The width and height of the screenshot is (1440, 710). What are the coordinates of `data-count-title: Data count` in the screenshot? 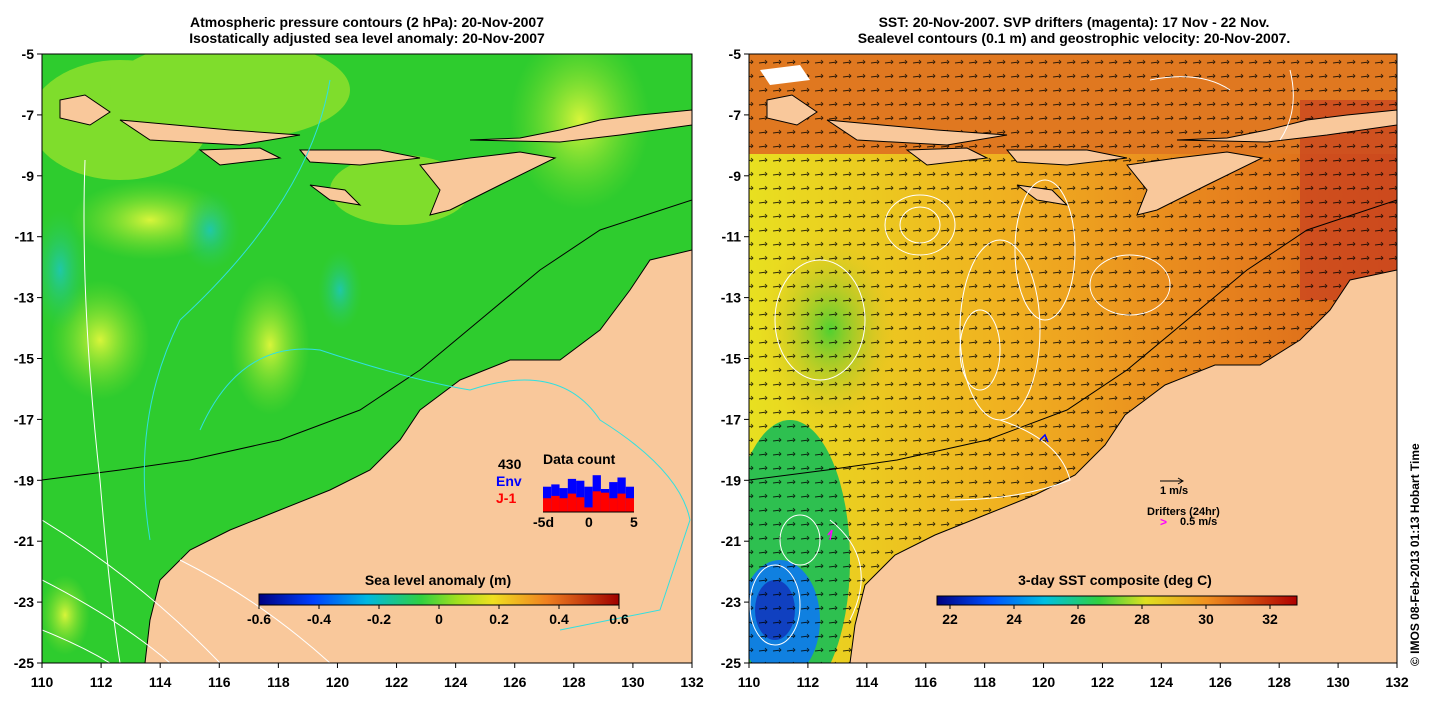 It's located at (579, 459).